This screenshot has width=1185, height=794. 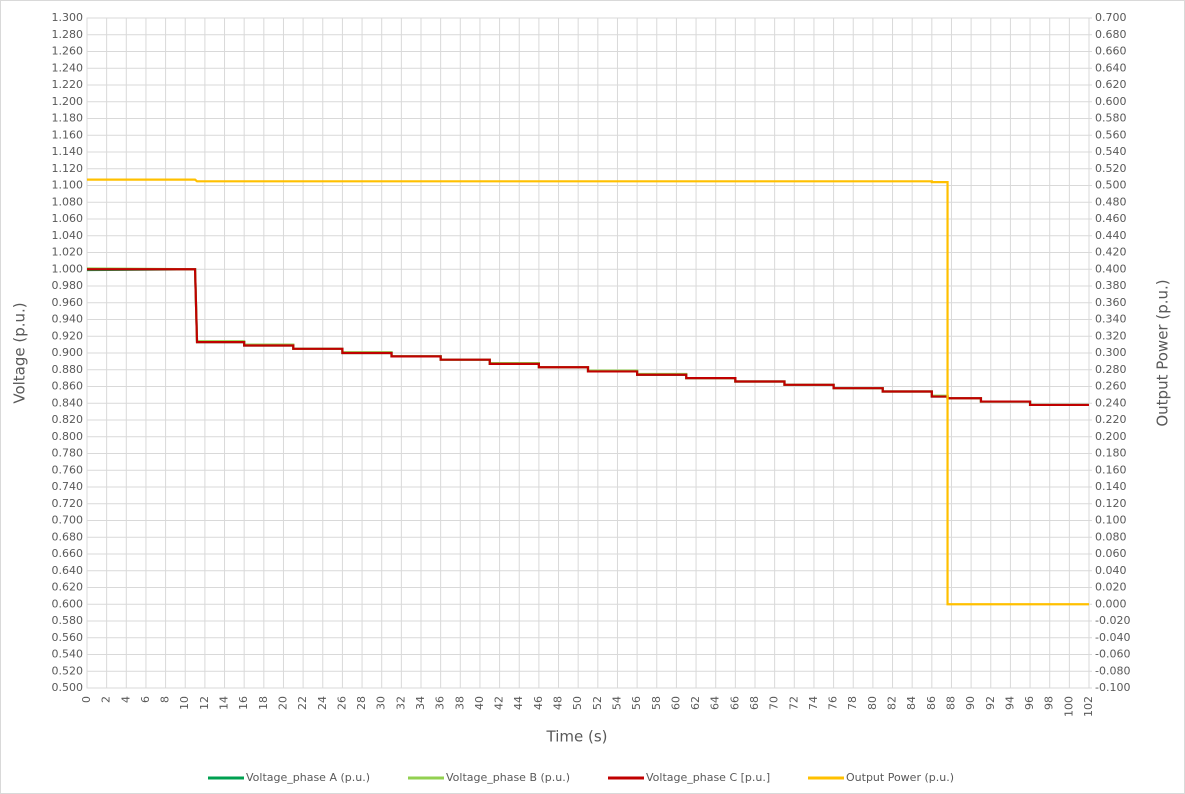 I want to click on x-tick-label: 64, so click(x=715, y=703).